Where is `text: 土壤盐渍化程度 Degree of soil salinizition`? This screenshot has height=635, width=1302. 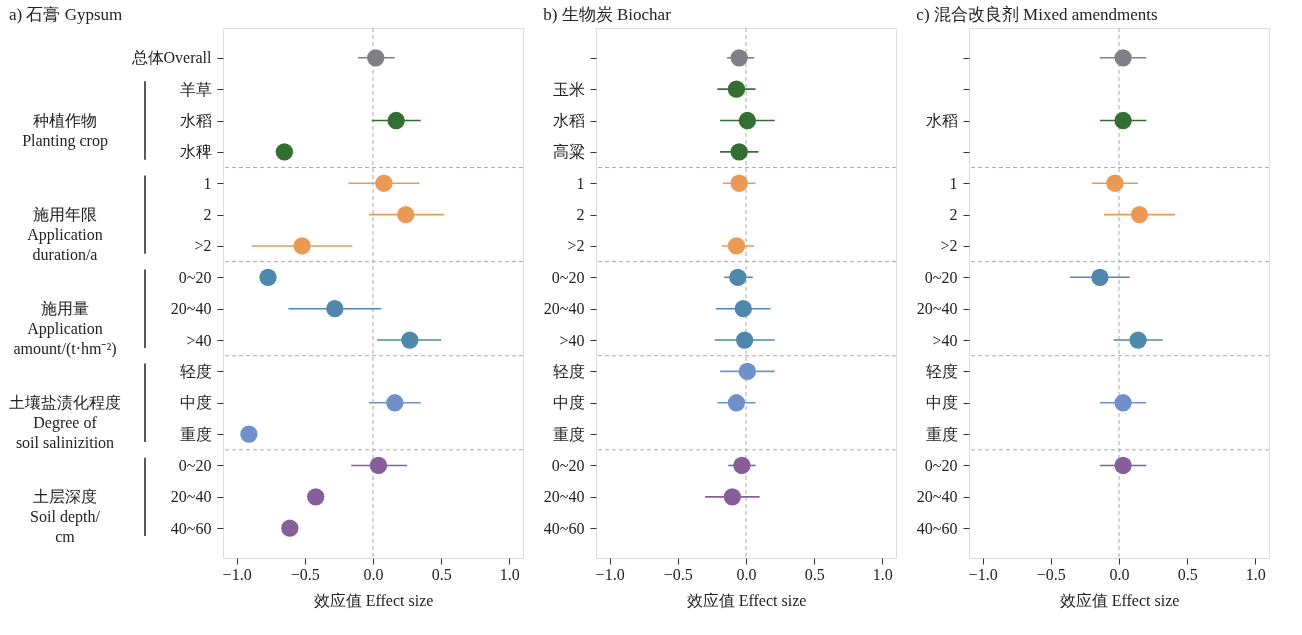
text: 土壤盐渍化程度 Degree of soil salinizition is located at coordinates (65, 422).